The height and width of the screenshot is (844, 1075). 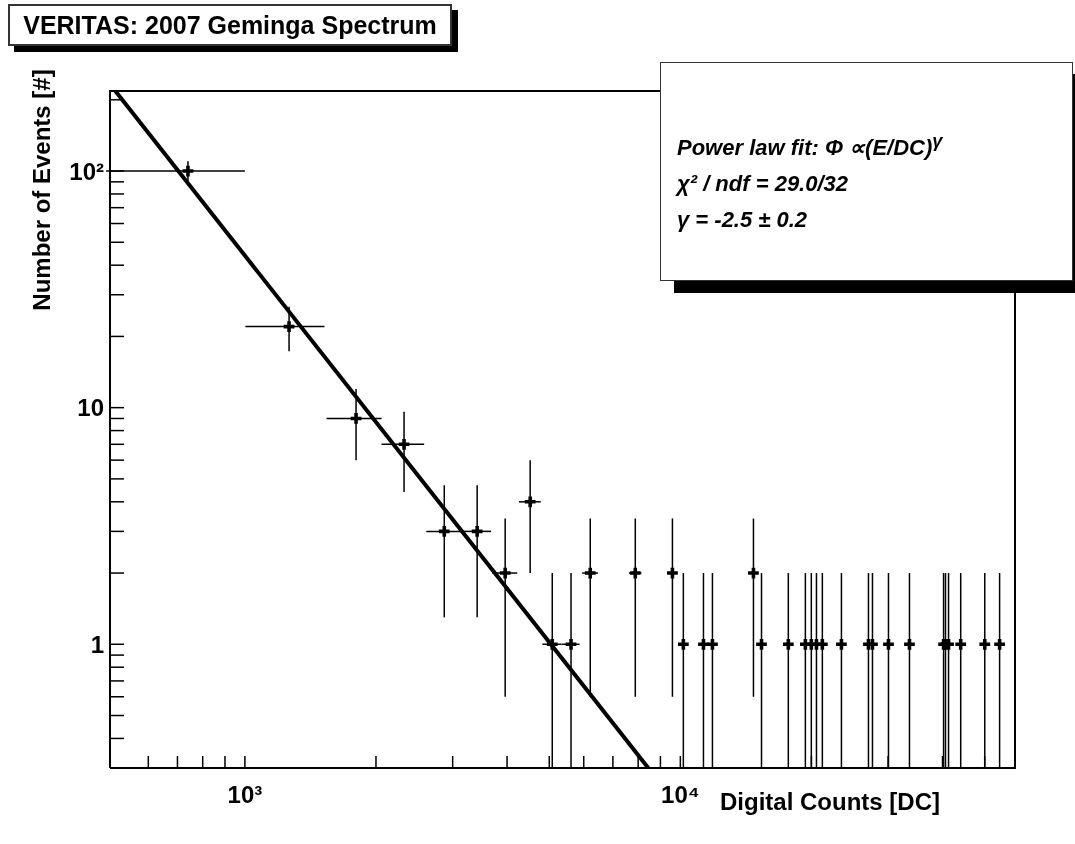 I want to click on y-tick-label: 1, so click(x=97, y=644).